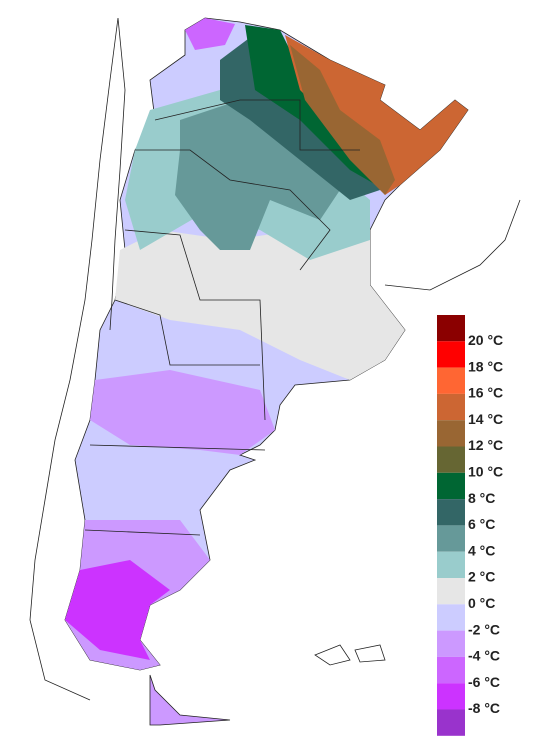 The image size is (538, 745). I want to click on legend-label: -2 °C, so click(484, 629).